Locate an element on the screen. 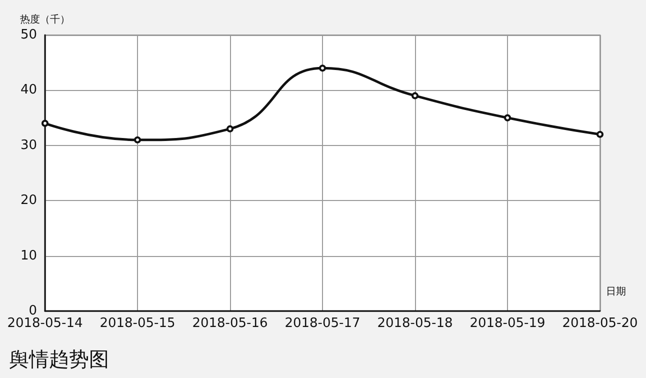 This screenshot has height=378, width=646. y-tick-label: 0 is located at coordinates (32, 311).